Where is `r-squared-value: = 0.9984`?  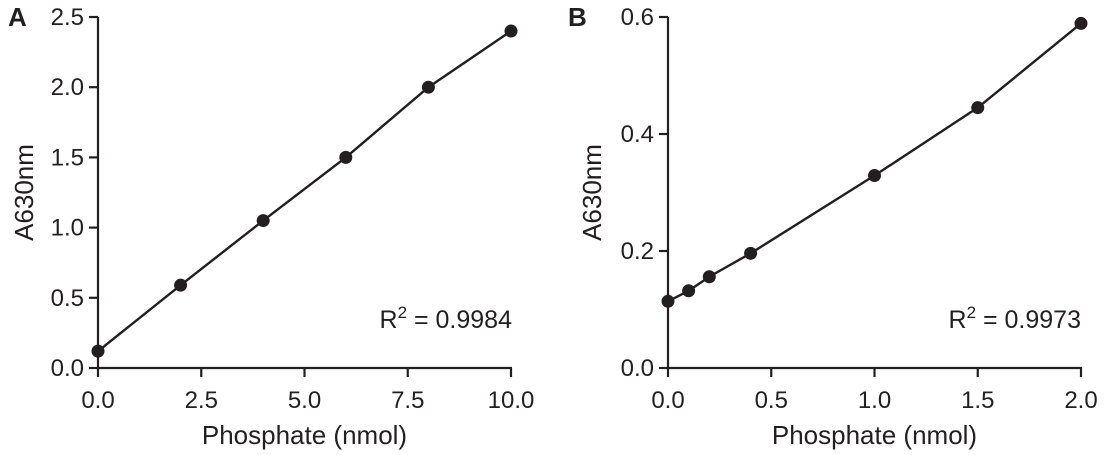 r-squared-value: = 0.9984 is located at coordinates (459, 320).